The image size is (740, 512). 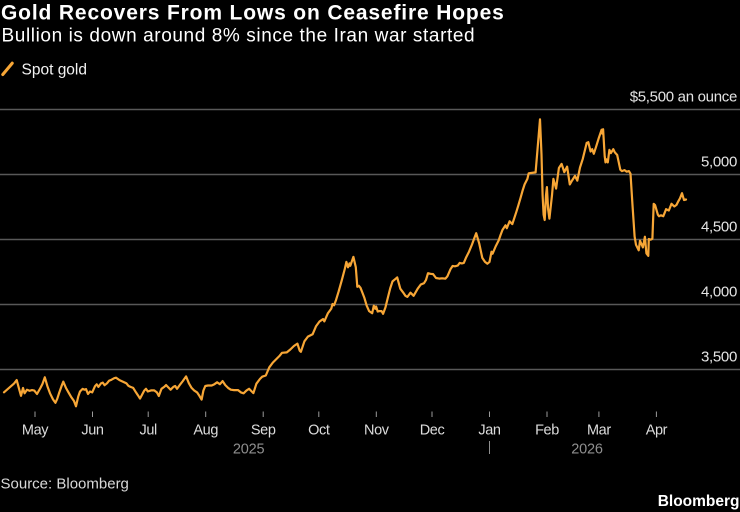 I want to click on svg-text: 4,500, so click(x=719, y=227).